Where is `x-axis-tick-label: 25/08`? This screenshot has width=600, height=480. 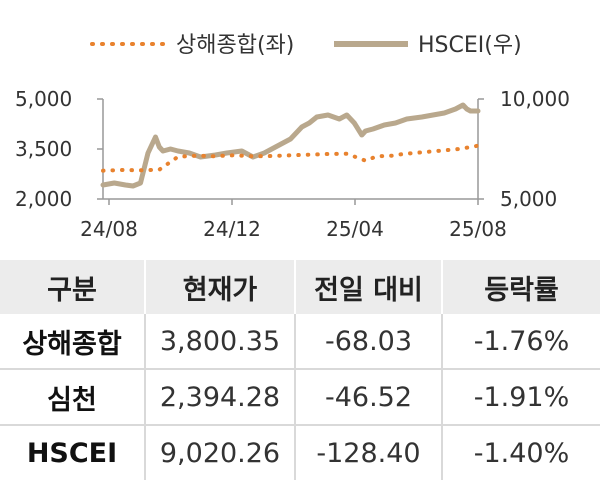 x-axis-tick-label: 25/08 is located at coordinates (478, 229).